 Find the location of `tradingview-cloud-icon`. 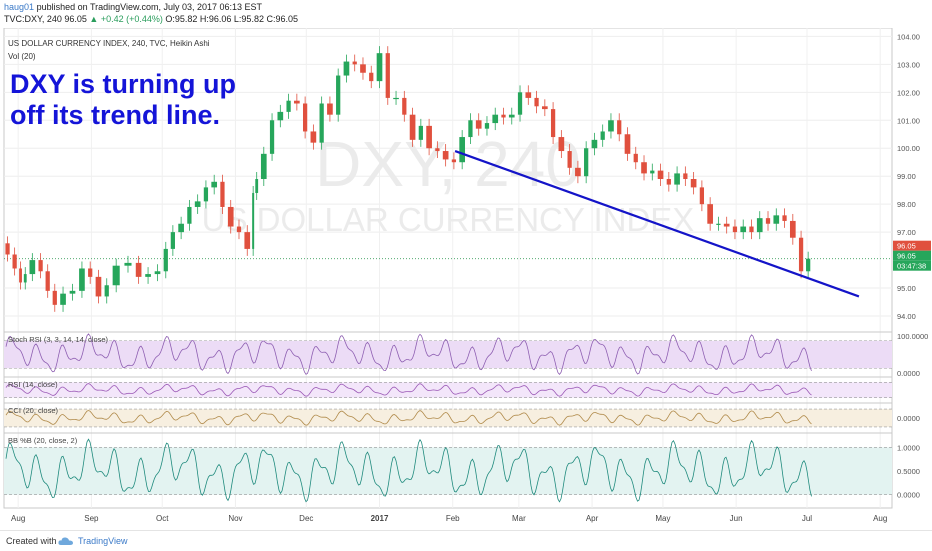

tradingview-cloud-icon is located at coordinates (65, 541).